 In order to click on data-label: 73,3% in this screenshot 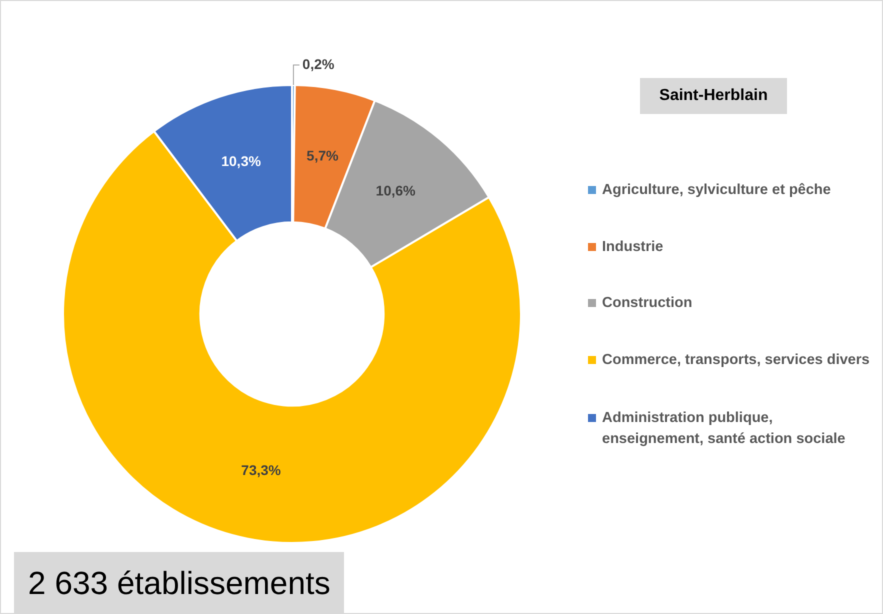, I will do `click(261, 470)`.